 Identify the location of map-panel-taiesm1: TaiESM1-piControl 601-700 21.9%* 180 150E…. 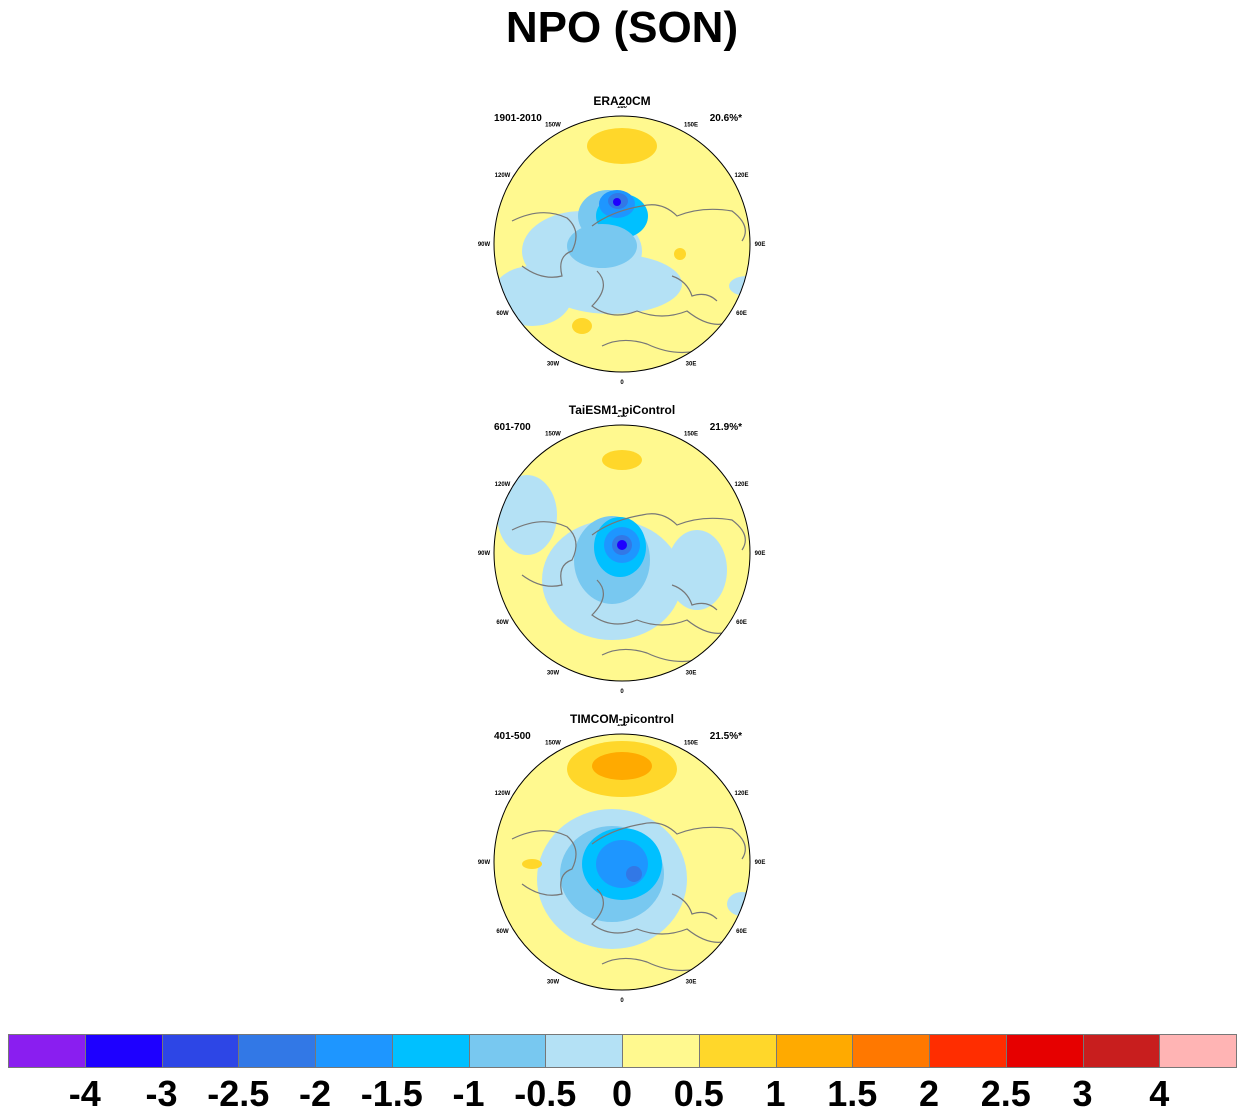
(622, 553).